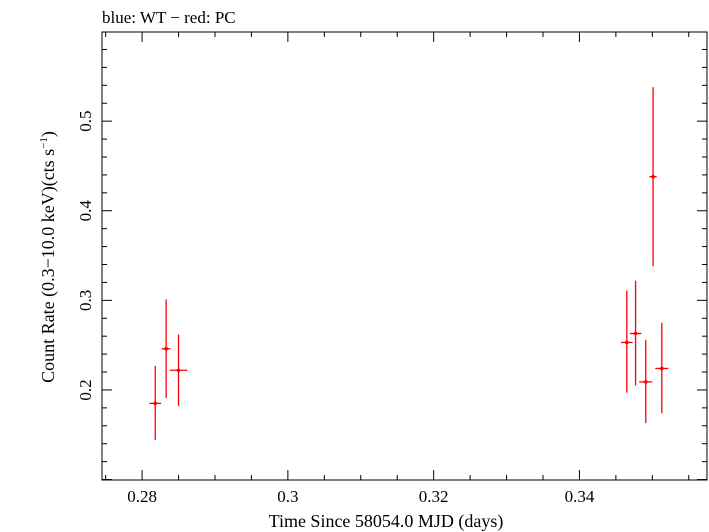  What do you see at coordinates (85, 121) in the screenshot?
I see `y-tick-label: 0.5` at bounding box center [85, 121].